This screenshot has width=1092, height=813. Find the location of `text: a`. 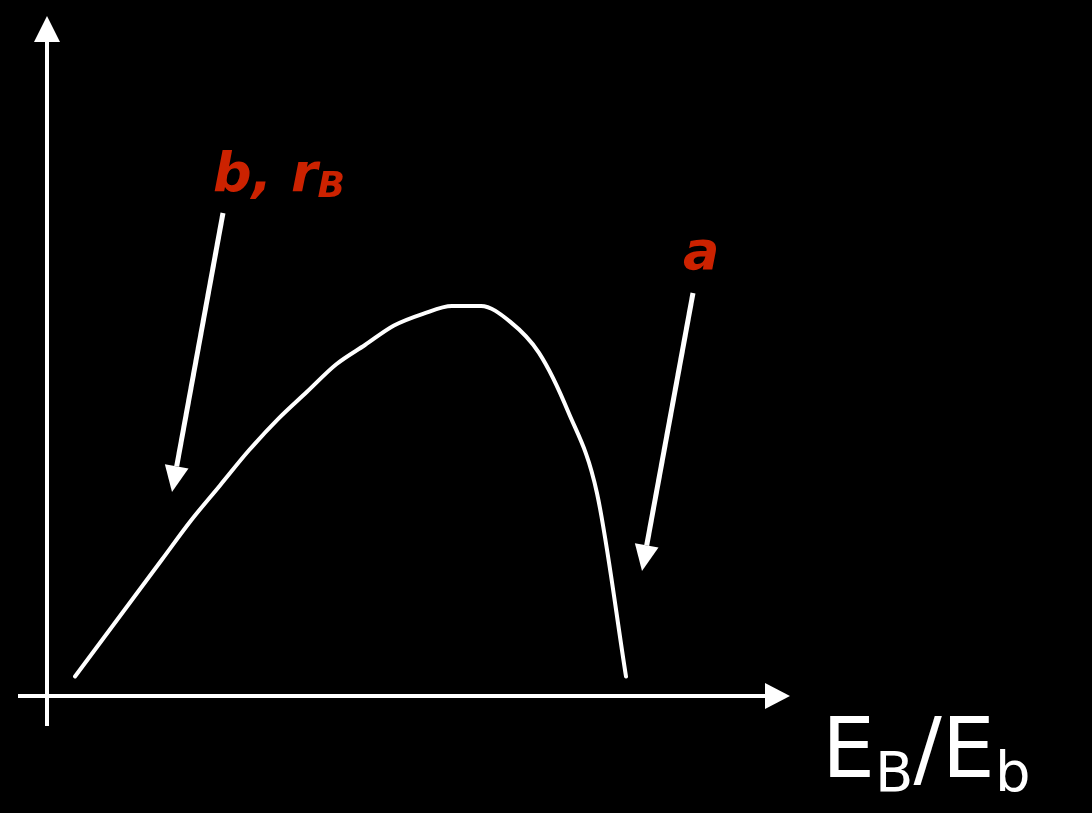

text: a is located at coordinates (701, 250).